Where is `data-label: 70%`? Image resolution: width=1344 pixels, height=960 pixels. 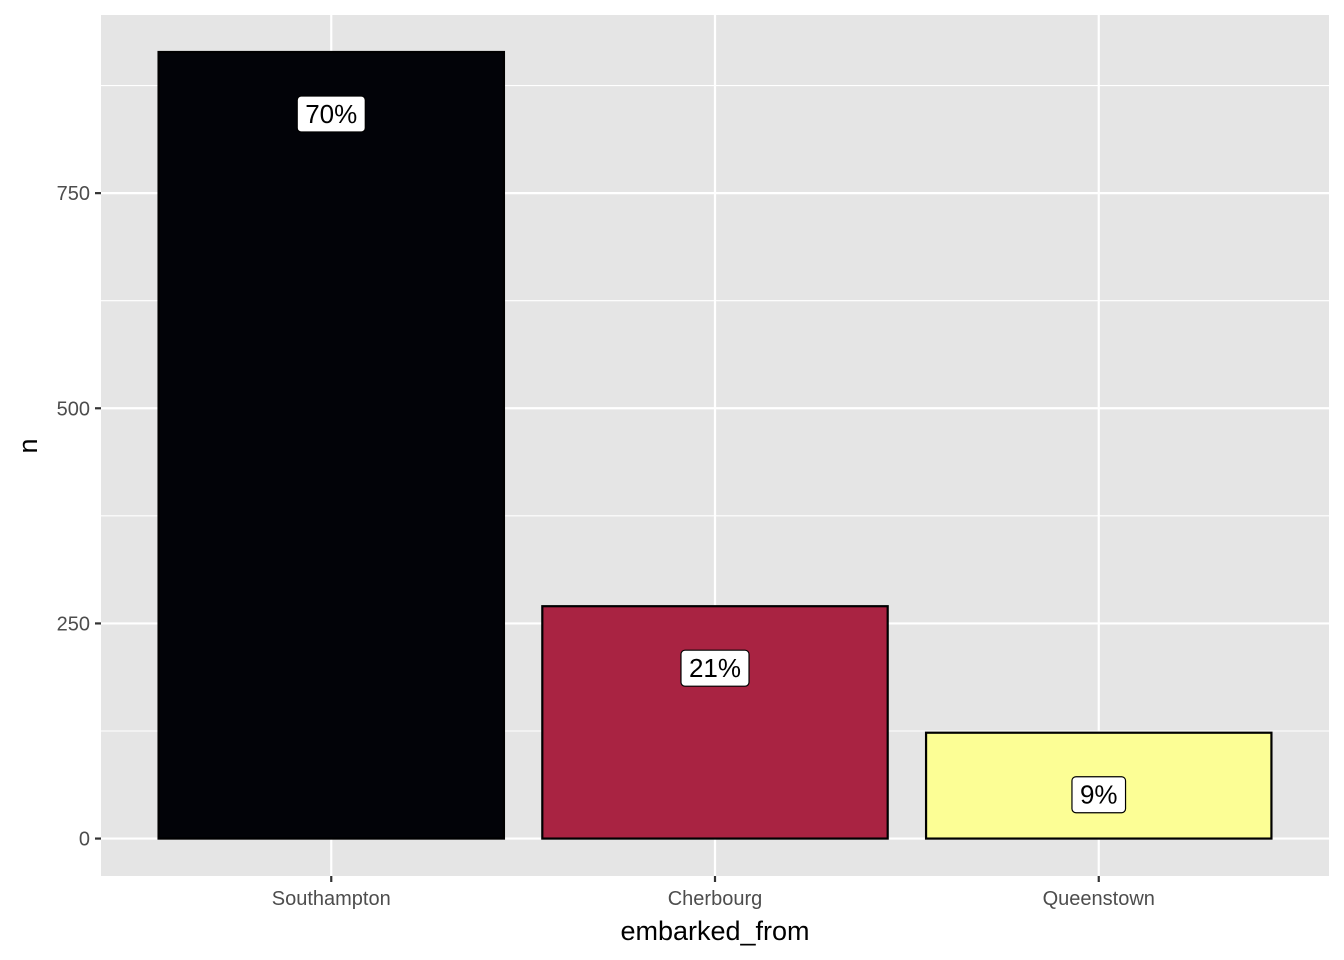
data-label: 70% is located at coordinates (331, 114).